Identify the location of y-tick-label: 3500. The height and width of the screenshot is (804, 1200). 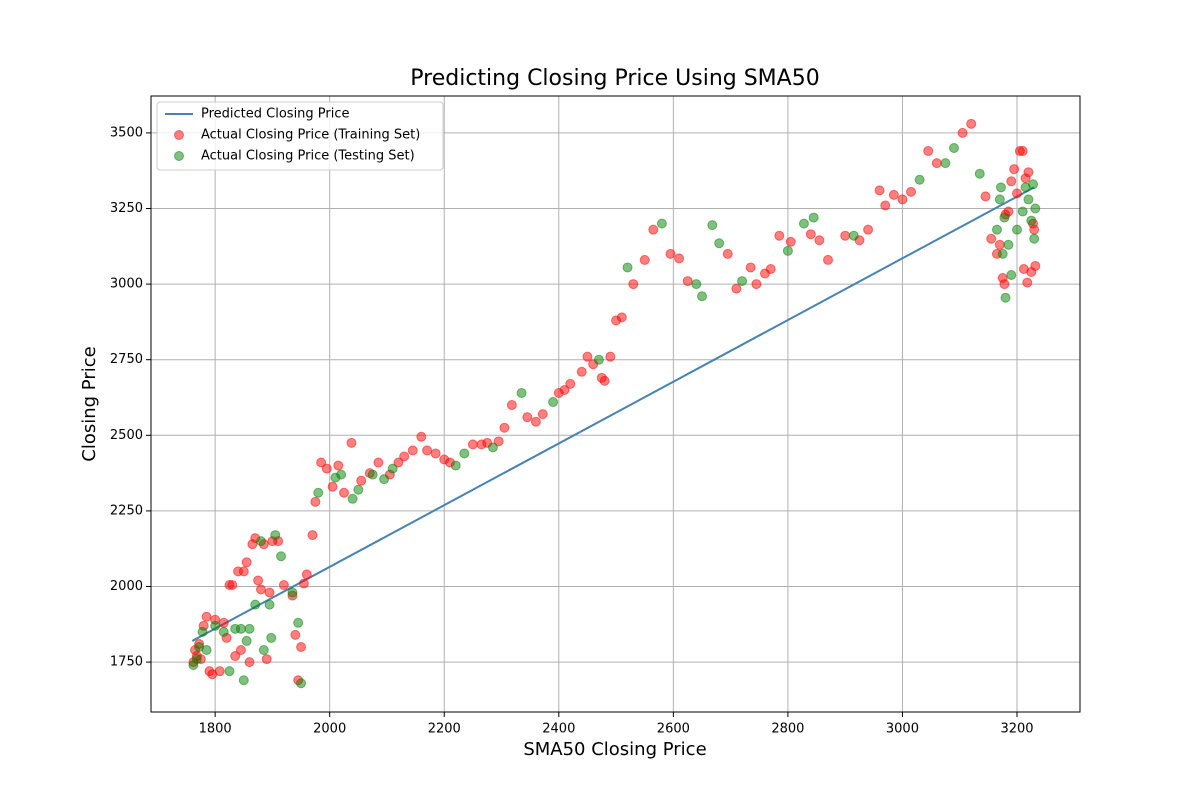
(126, 132).